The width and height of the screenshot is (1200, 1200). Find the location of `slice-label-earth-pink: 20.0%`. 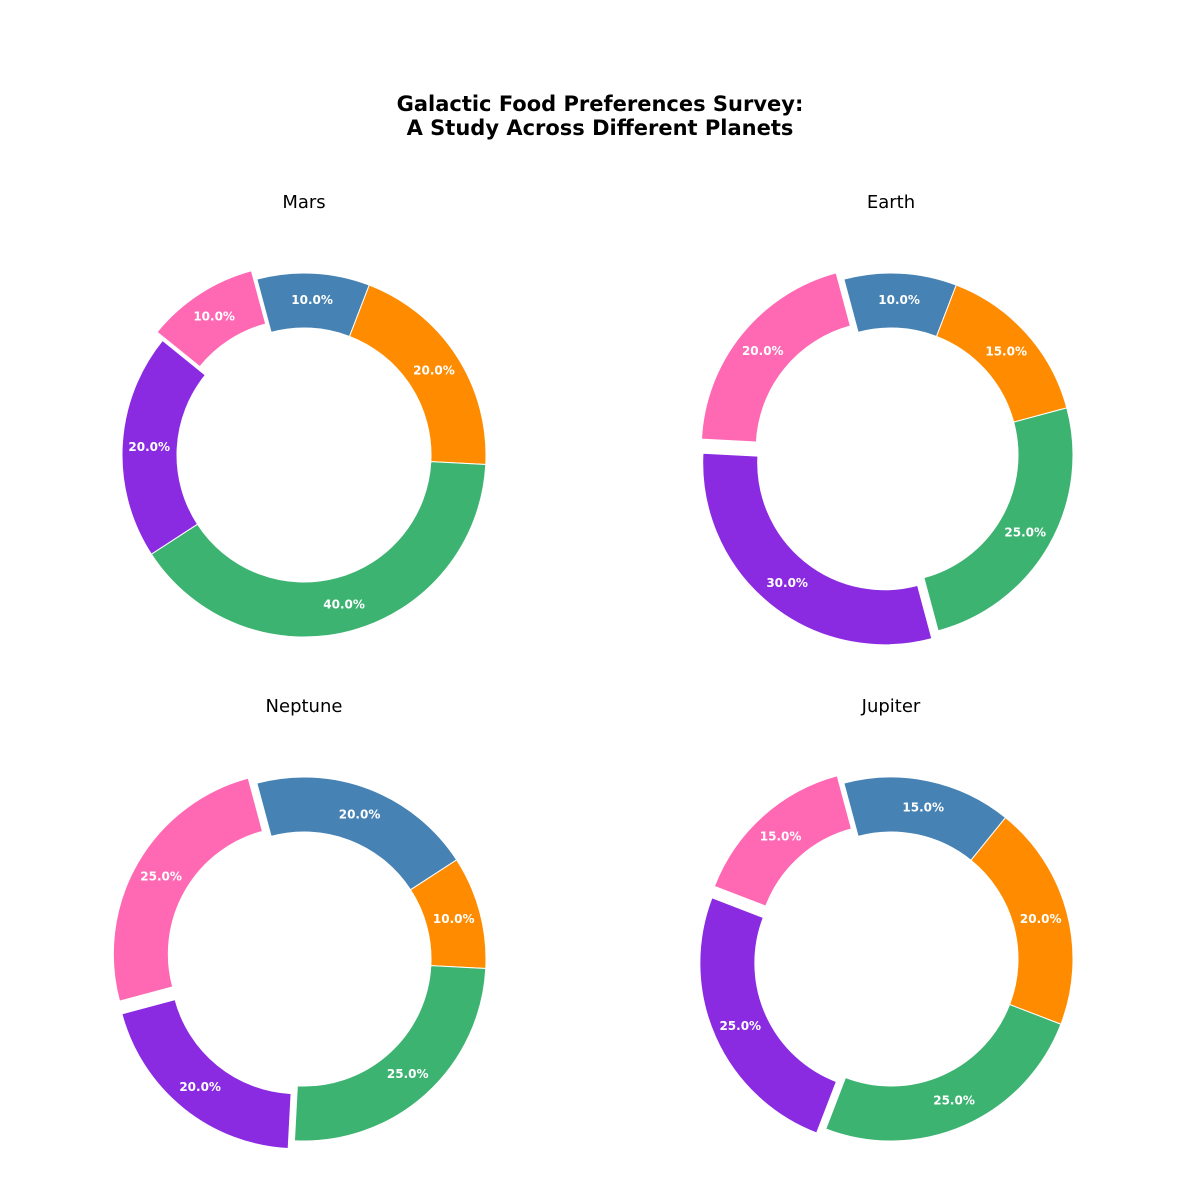

slice-label-earth-pink: 20.0% is located at coordinates (763, 351).